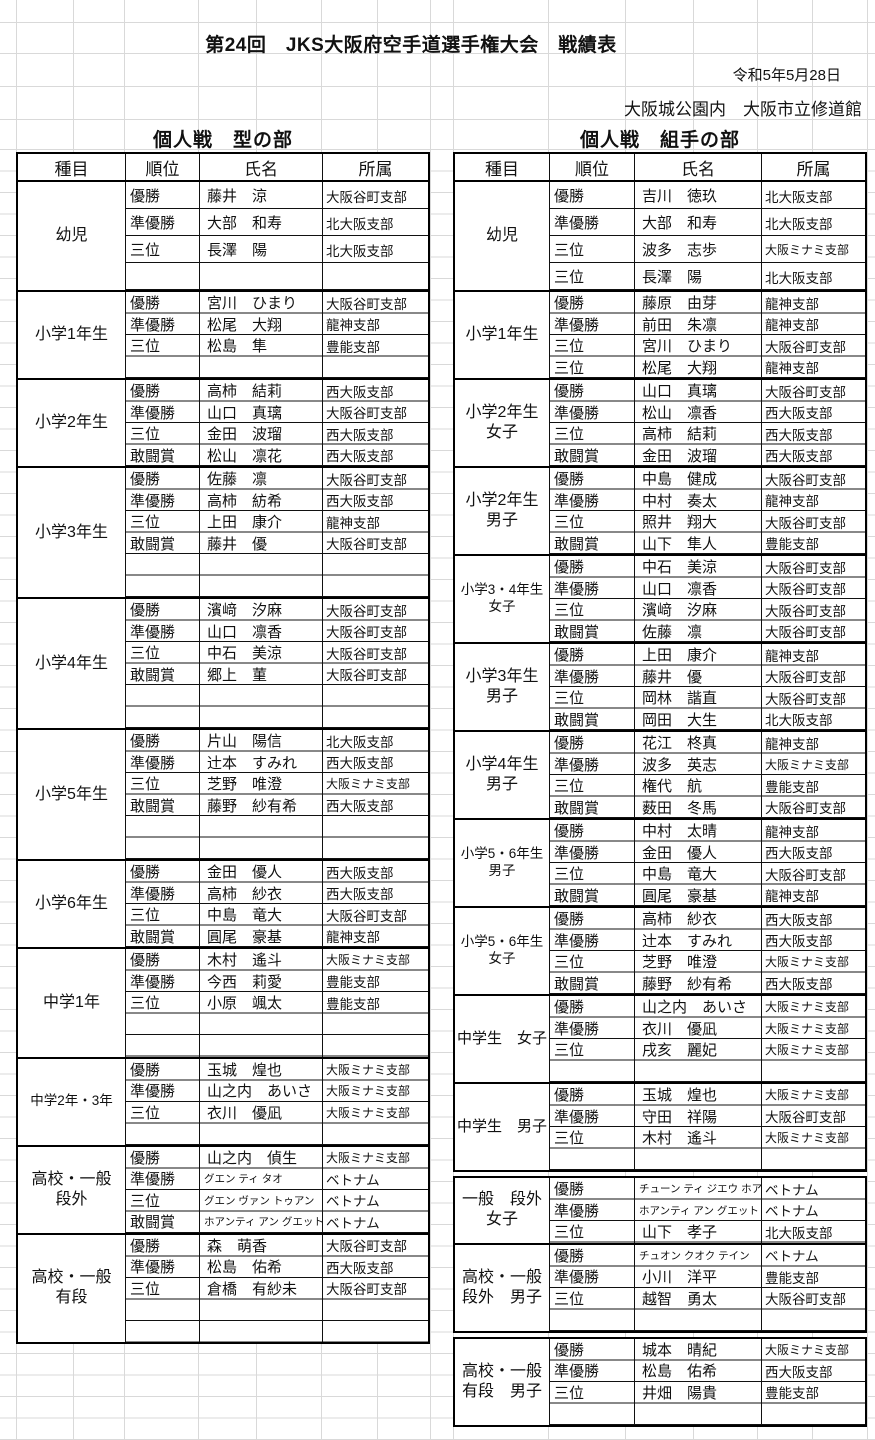 The width and height of the screenshot is (875, 1440). Describe the element at coordinates (261, 1179) in the screenshot. I see `name-cell: グエン ティ タオ` at that location.